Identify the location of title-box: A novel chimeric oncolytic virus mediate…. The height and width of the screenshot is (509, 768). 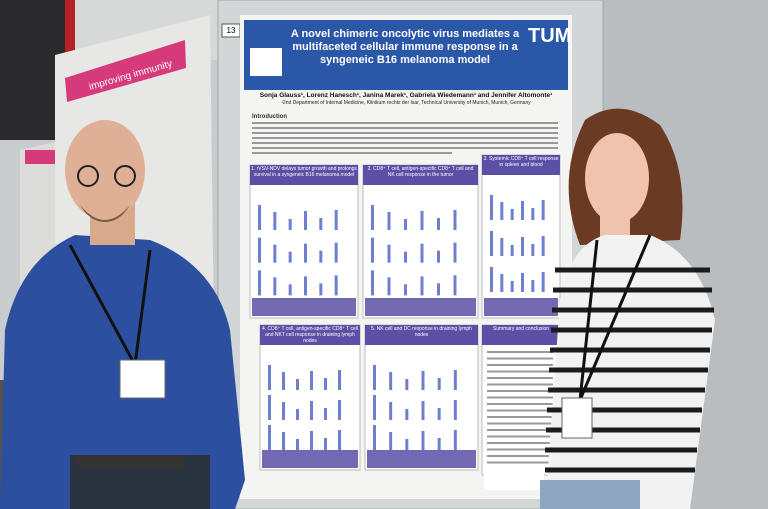
(405, 47).